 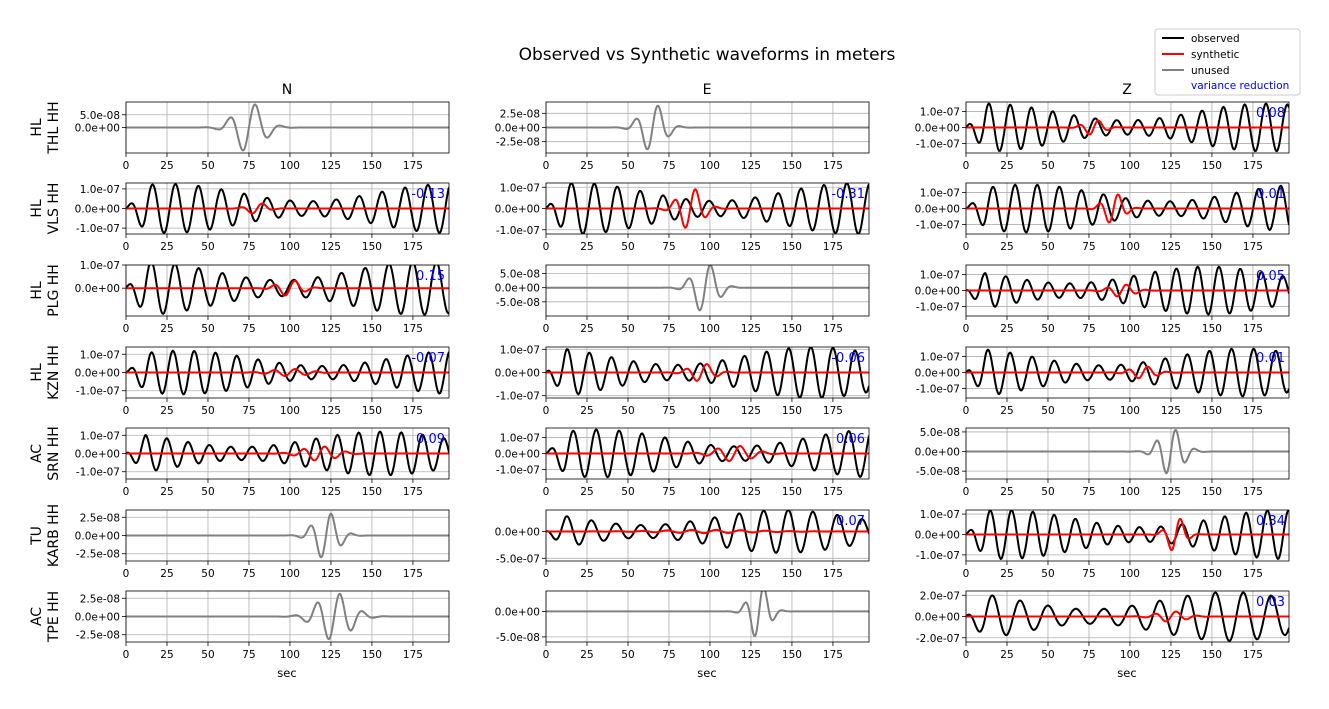 I want to click on waveform-panel: 0 25 50 75 100 125 150 175 -5.0e-08 0.0e+00, so click(x=682, y=625).